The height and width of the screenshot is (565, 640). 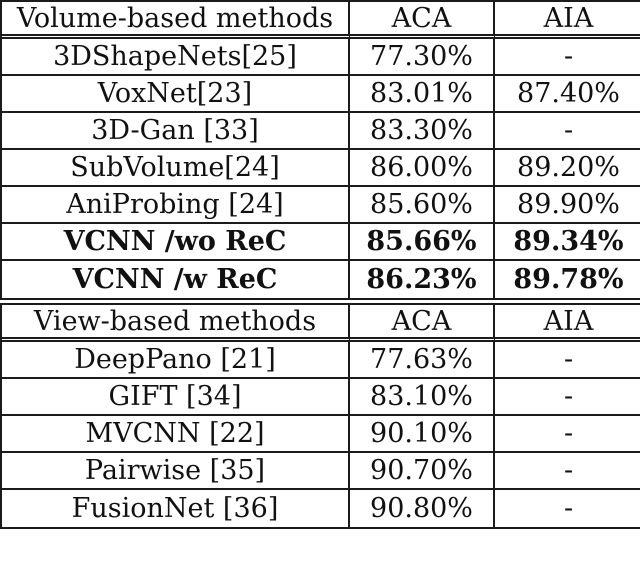 I want to click on method-cell: 3DShapeNets[25], so click(x=176, y=57).